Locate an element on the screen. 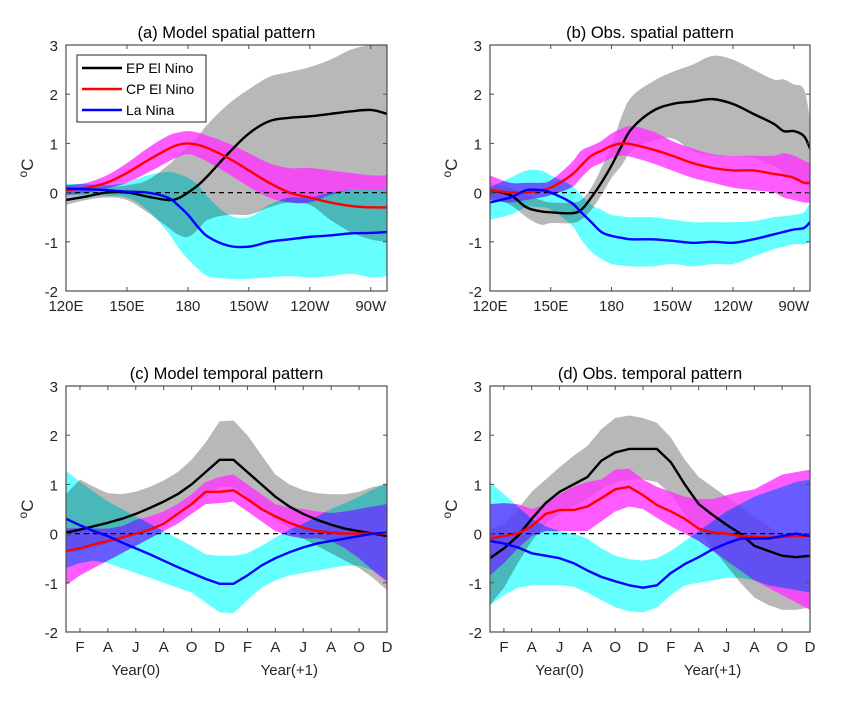 The width and height of the screenshot is (843, 706). legend-label: EP El Nino is located at coordinates (160, 68).